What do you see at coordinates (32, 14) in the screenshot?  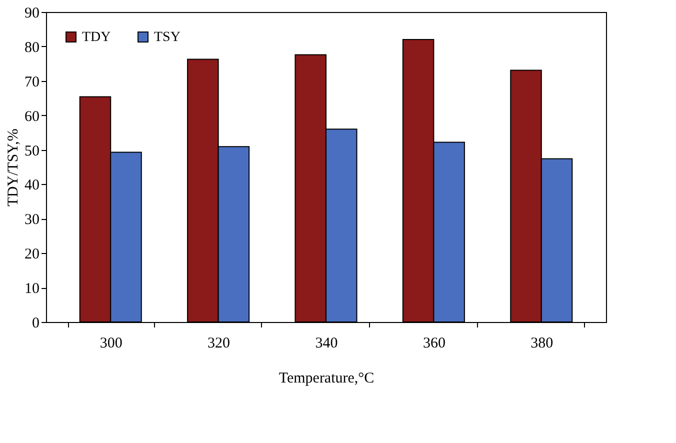 I see `y-tick-label: 90` at bounding box center [32, 14].